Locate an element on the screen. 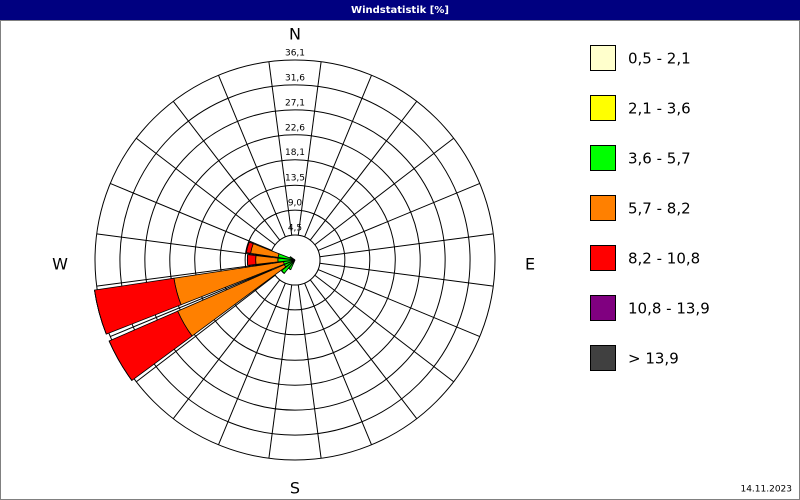 The height and width of the screenshot is (500, 800). title-bar is located at coordinates (400, 10).